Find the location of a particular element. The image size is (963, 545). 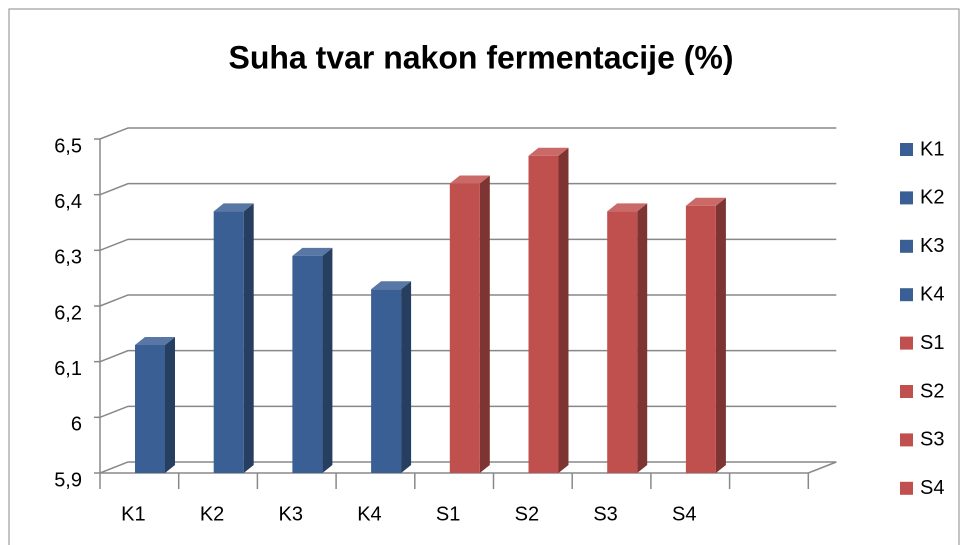

y-tick-label: 6,3 is located at coordinates (68, 258).